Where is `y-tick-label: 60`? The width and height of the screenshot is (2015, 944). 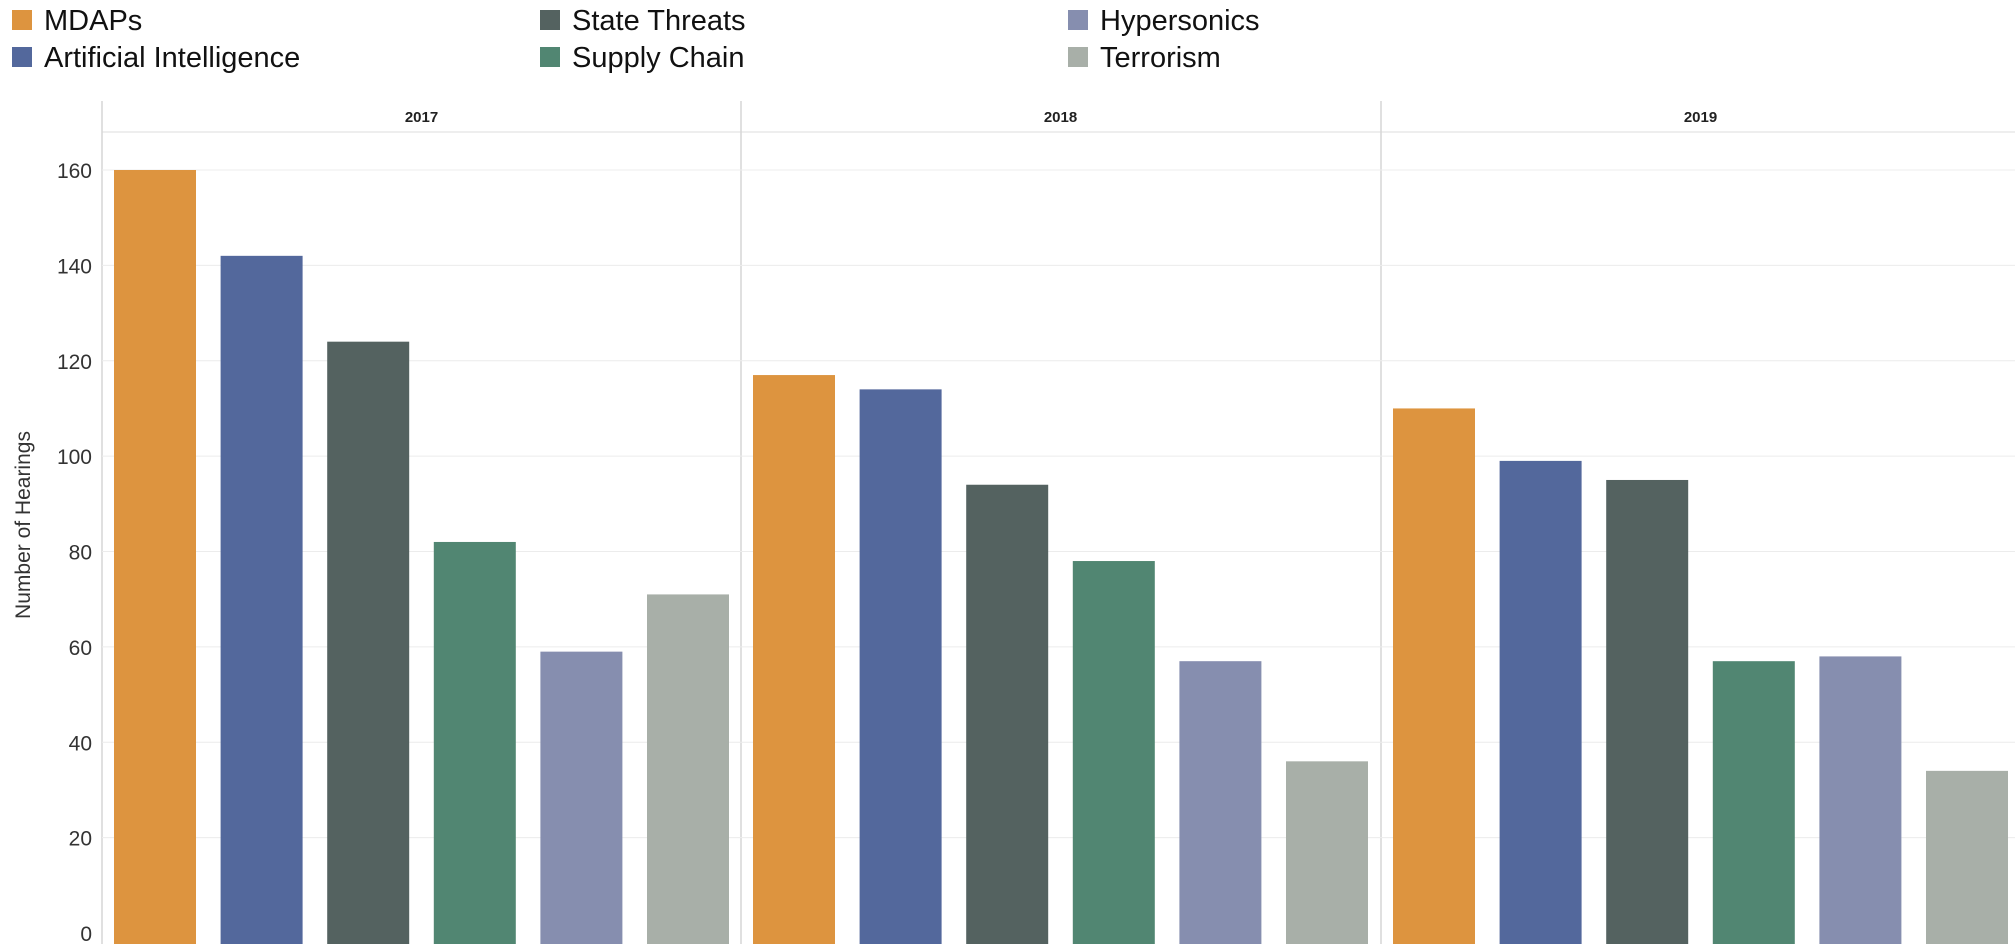 y-tick-label: 60 is located at coordinates (80, 648).